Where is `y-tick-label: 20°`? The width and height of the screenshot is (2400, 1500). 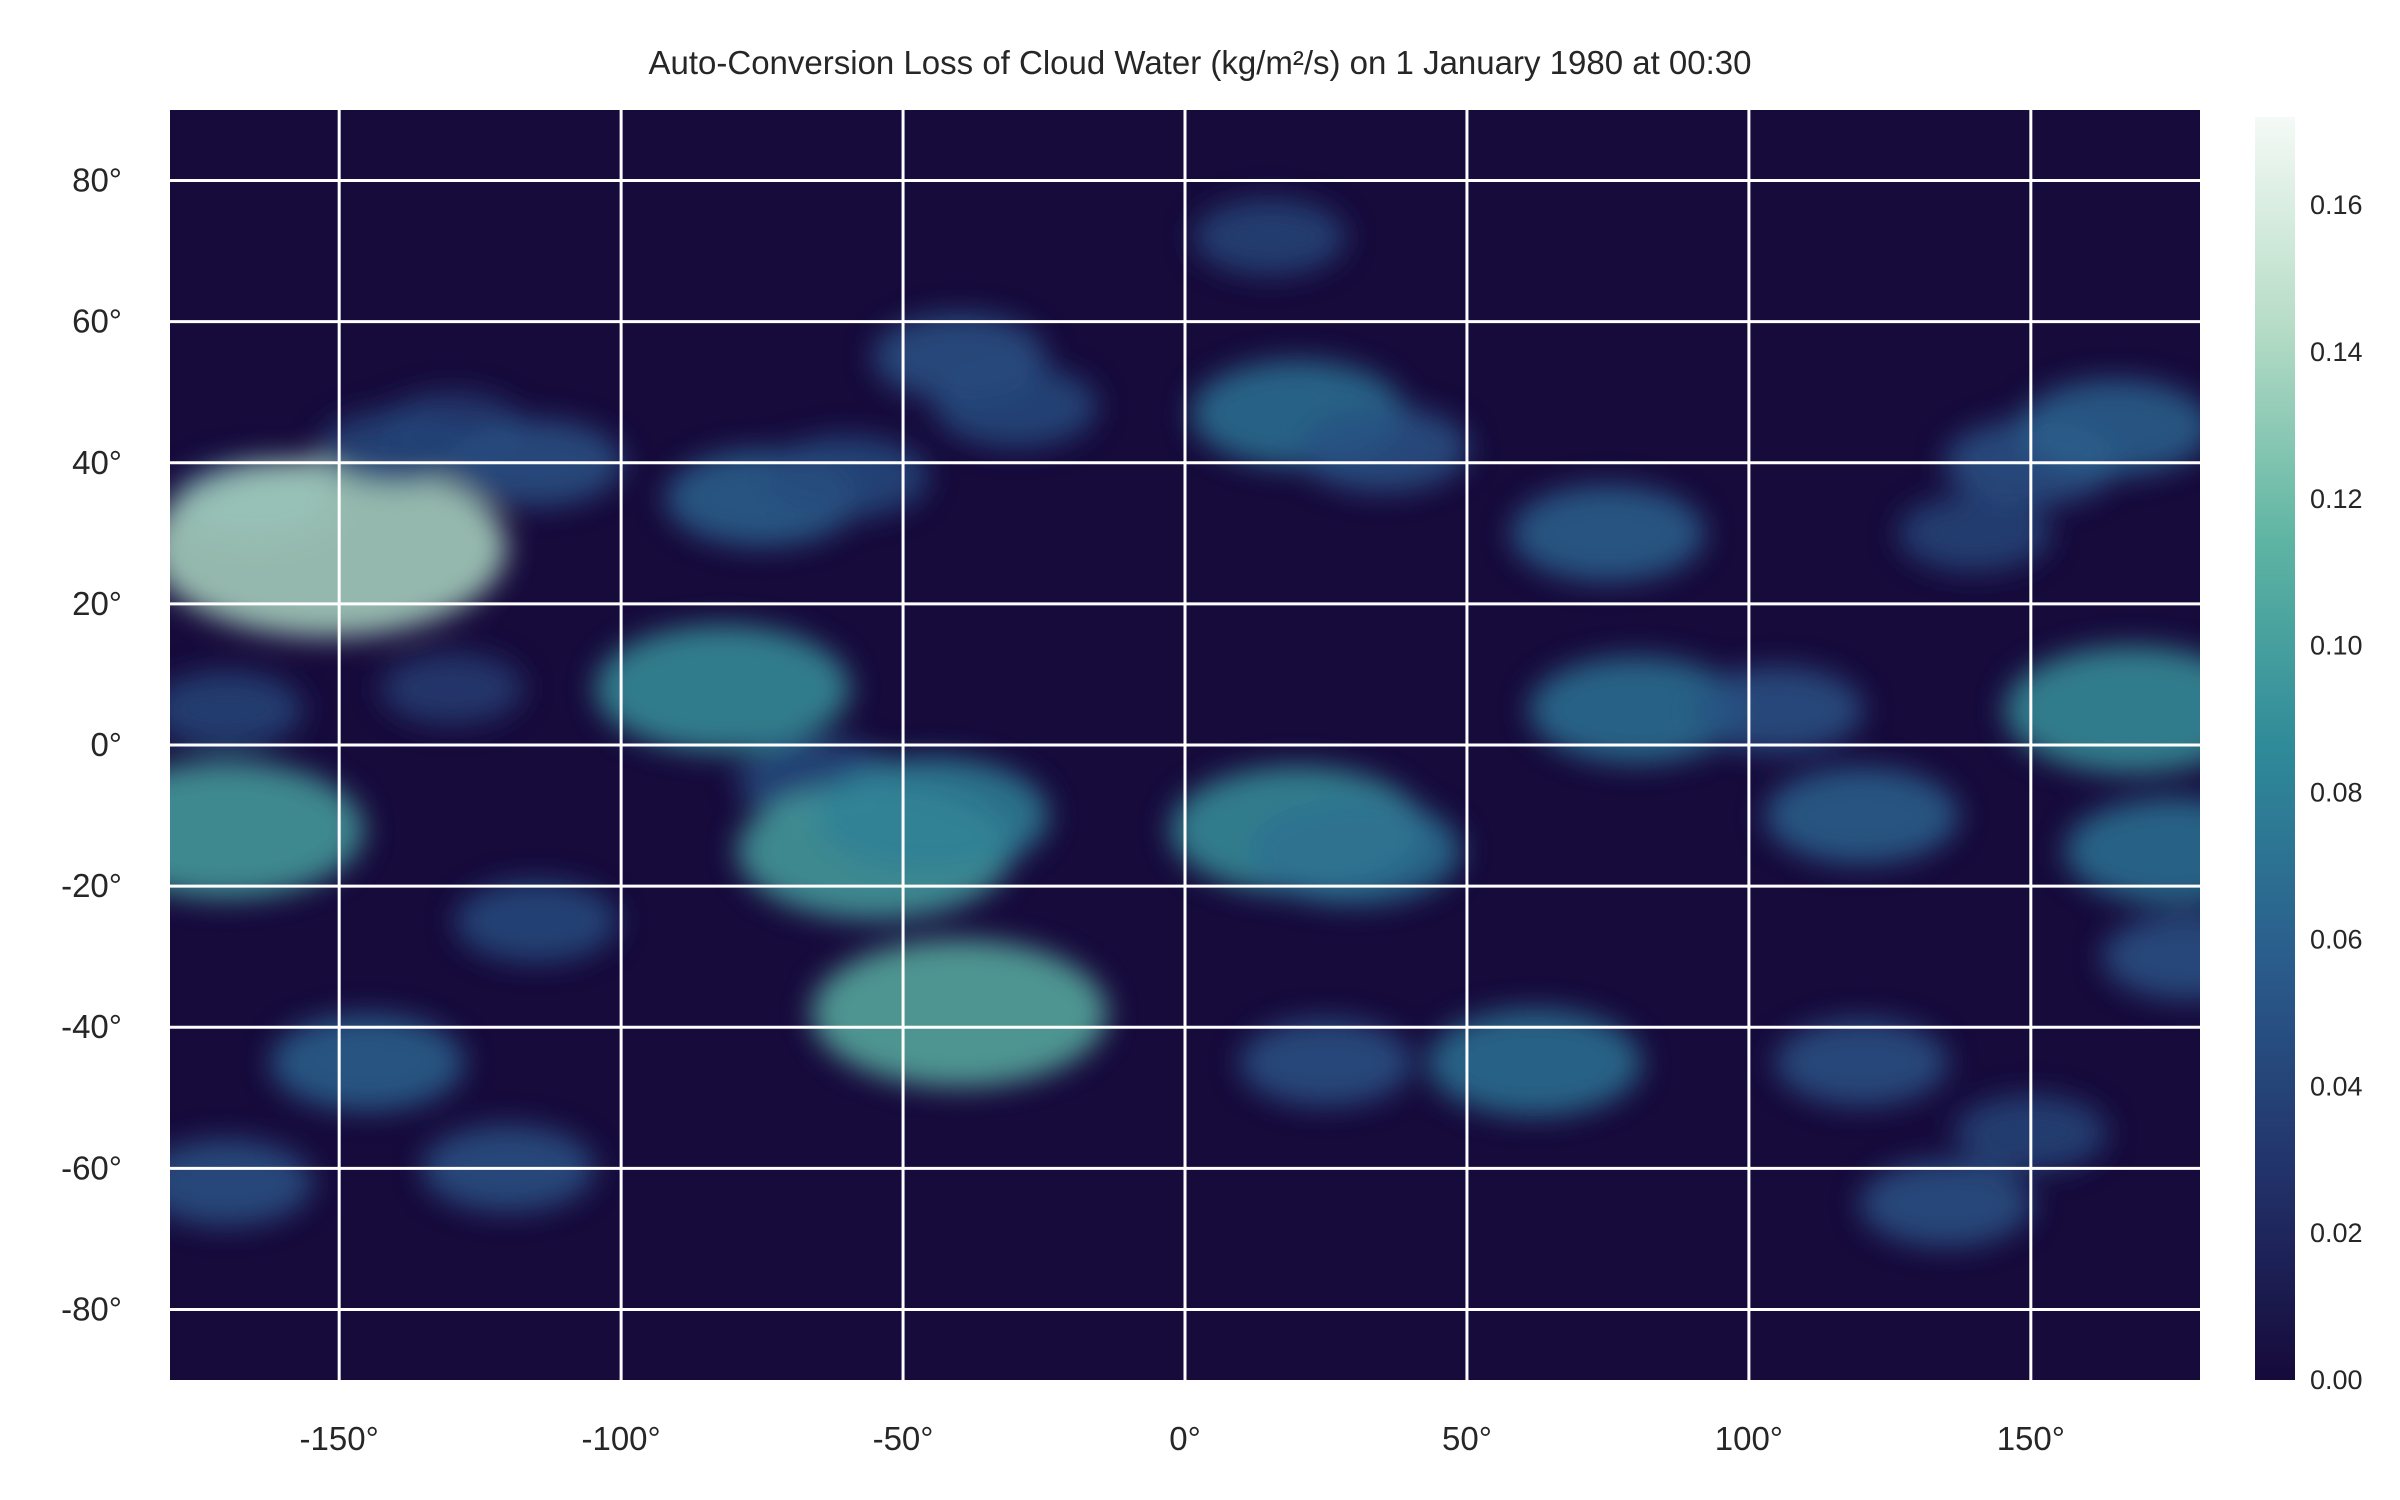 y-tick-label: 20° is located at coordinates (97, 603).